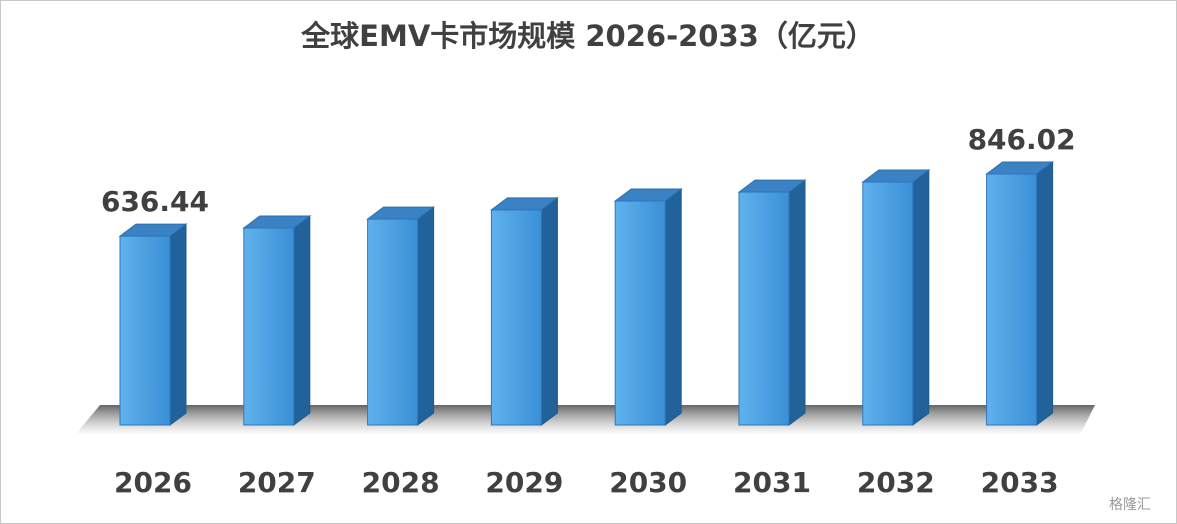  Describe the element at coordinates (524, 482) in the screenshot. I see `x-tick-label: 2029` at that location.